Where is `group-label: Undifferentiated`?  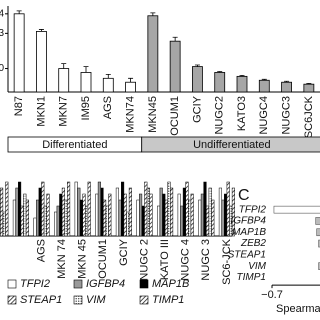 group-label: Undifferentiated is located at coordinates (231, 145).